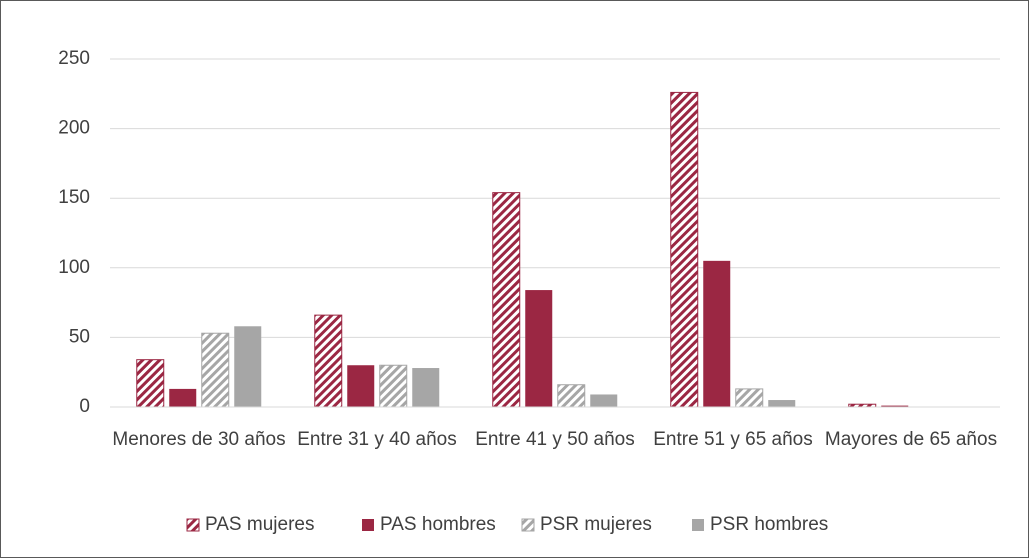  What do you see at coordinates (74, 58) in the screenshot?
I see `y-tick-label: 250` at bounding box center [74, 58].